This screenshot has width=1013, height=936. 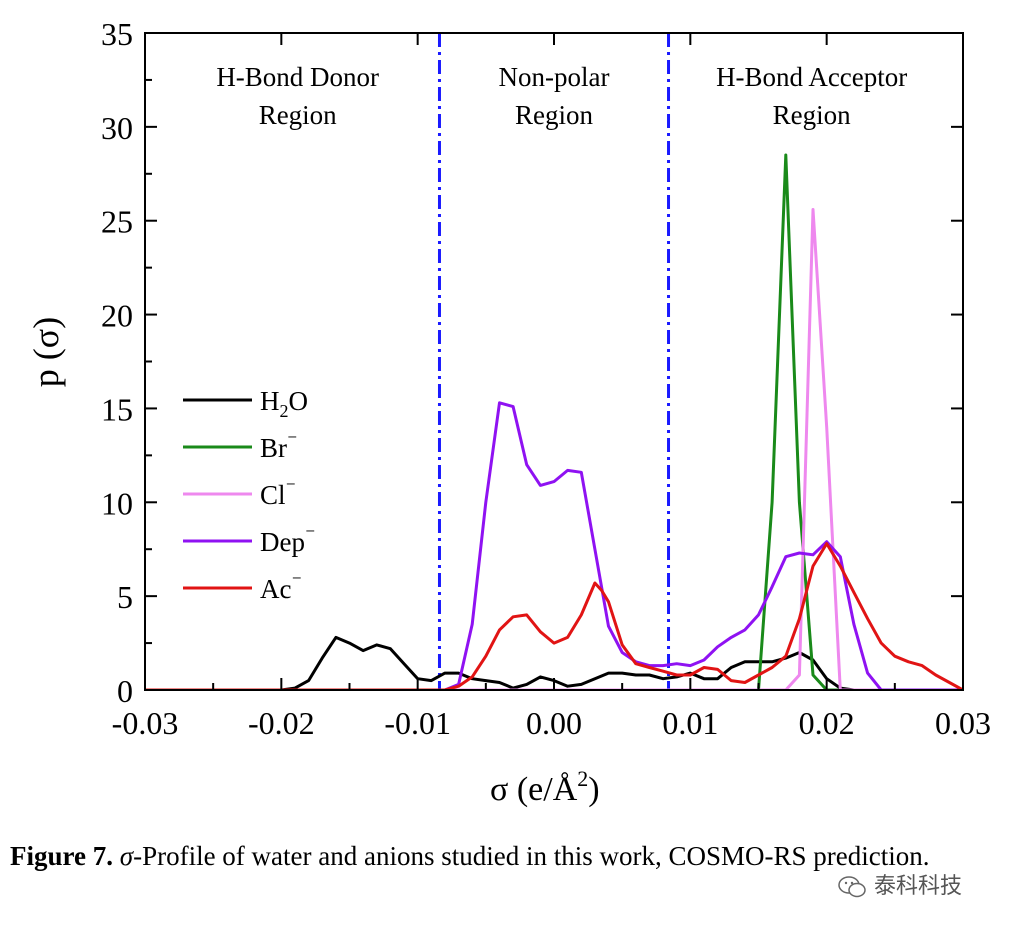 I want to click on legend-label-br: Br⁻, so click(x=279, y=446).